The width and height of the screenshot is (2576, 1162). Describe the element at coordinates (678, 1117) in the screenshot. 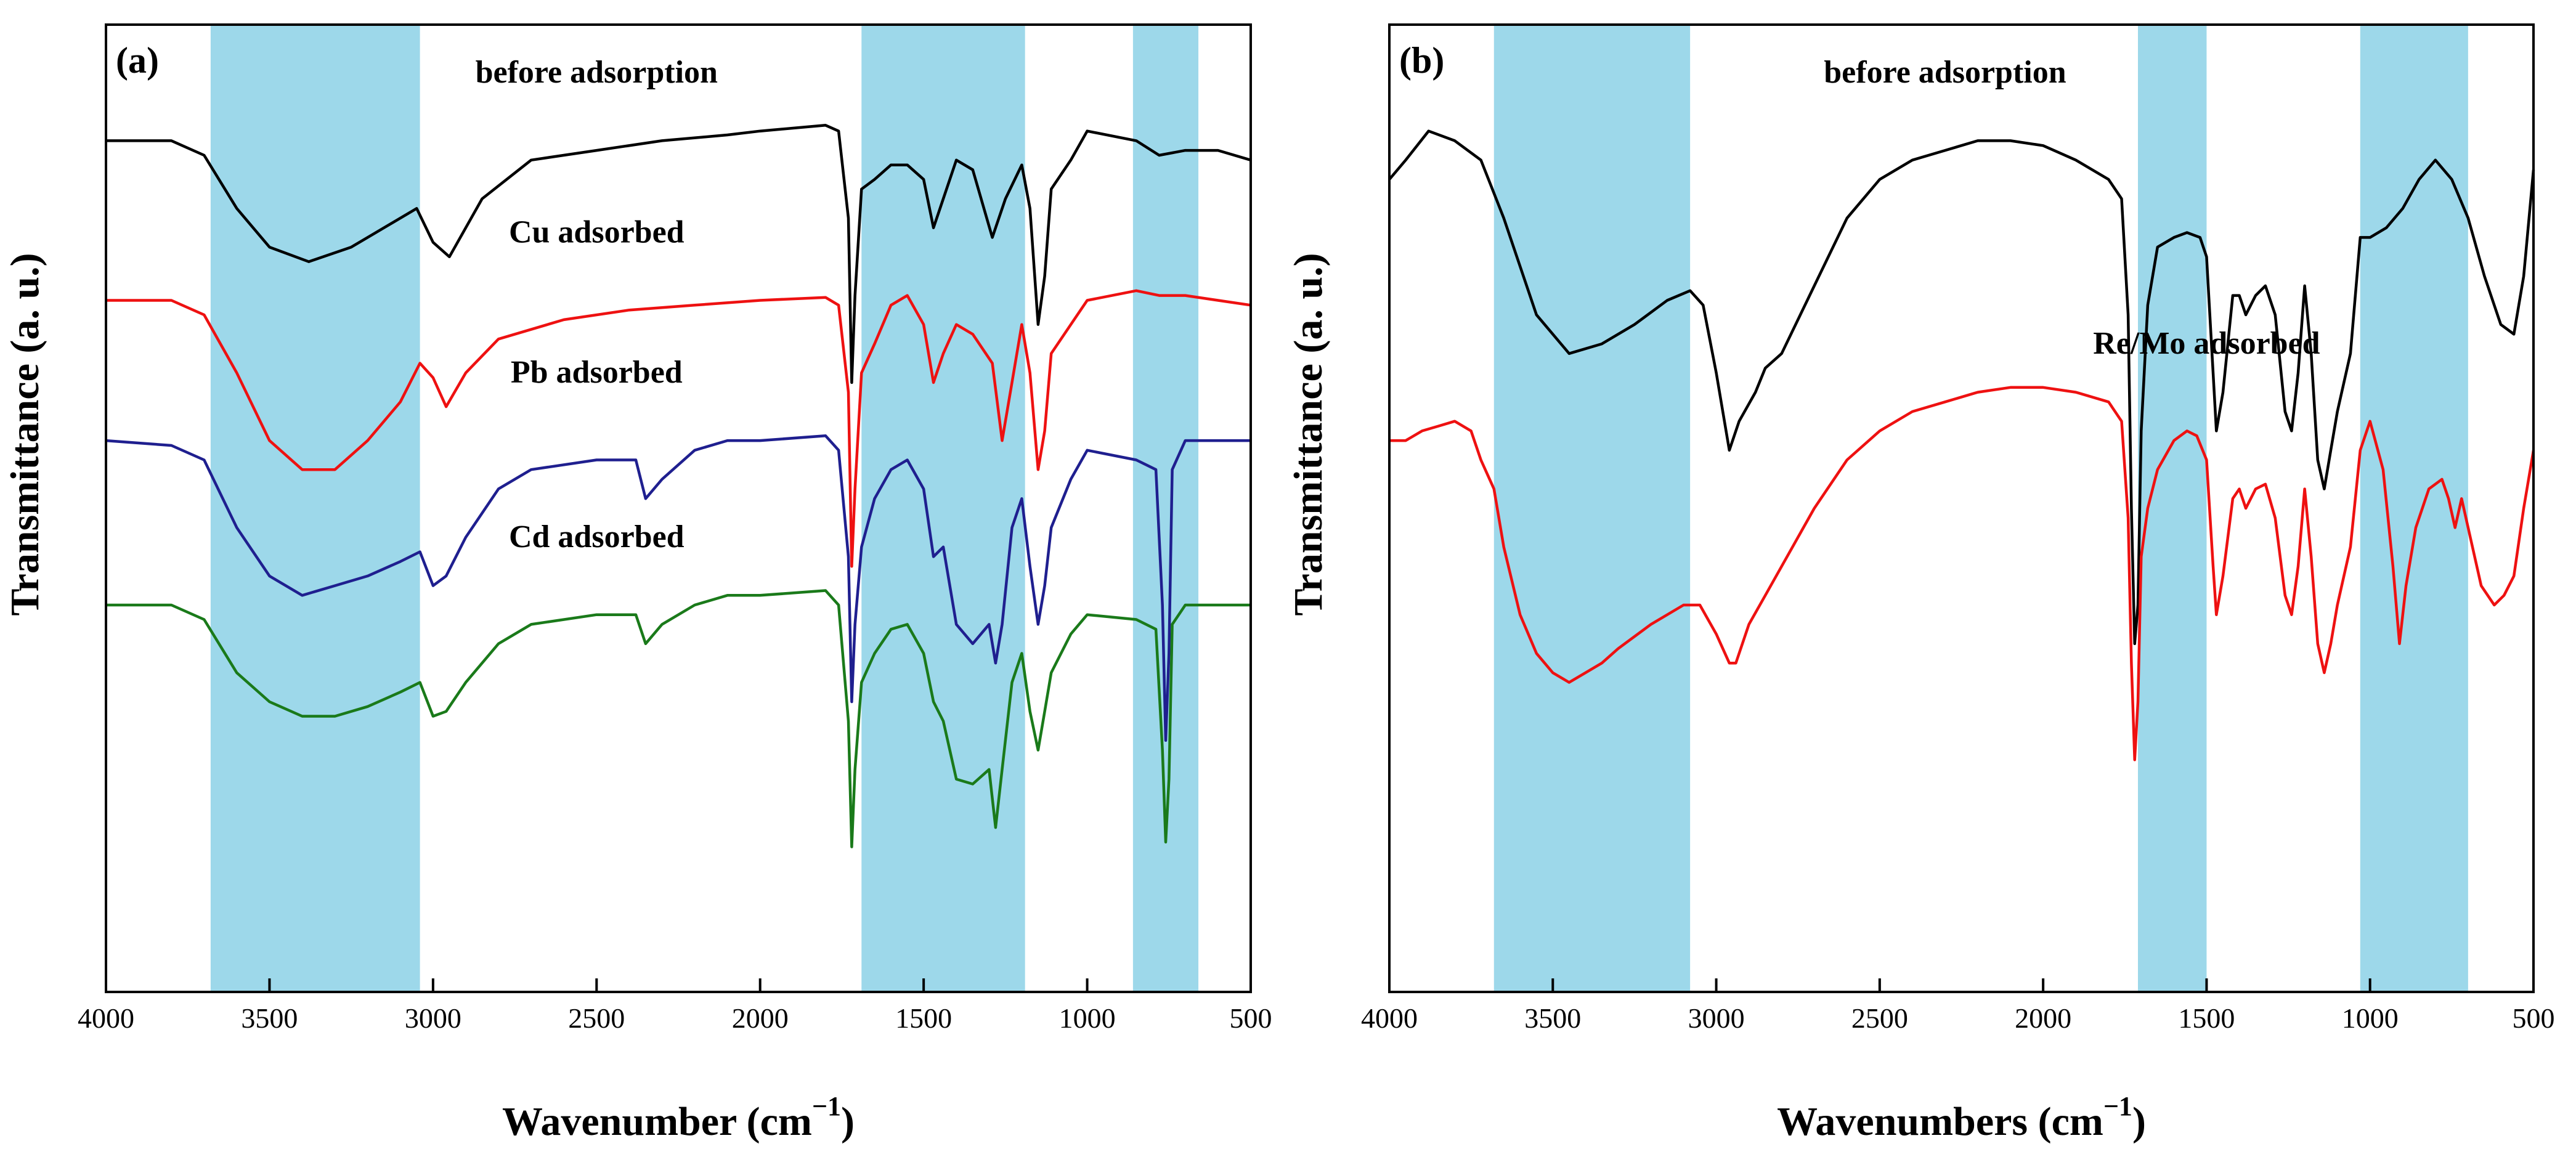

I see `panel-a-x-axis-title: Wavenumber (cm−1)` at that location.